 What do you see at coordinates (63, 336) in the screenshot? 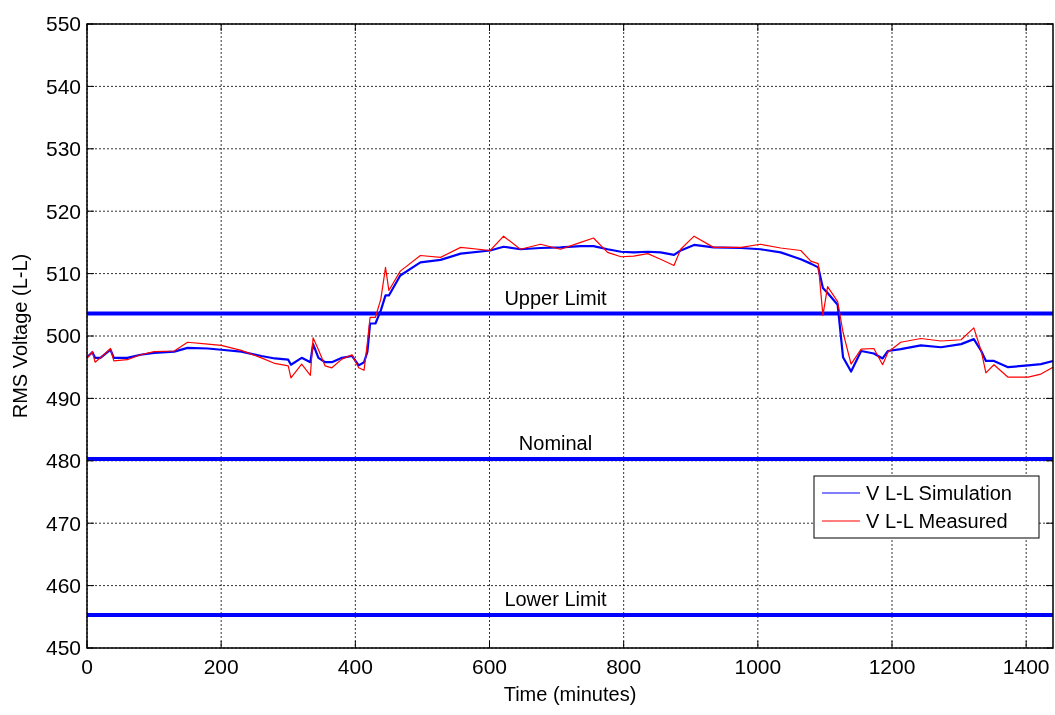
I see `y-tick-label: 500` at bounding box center [63, 336].